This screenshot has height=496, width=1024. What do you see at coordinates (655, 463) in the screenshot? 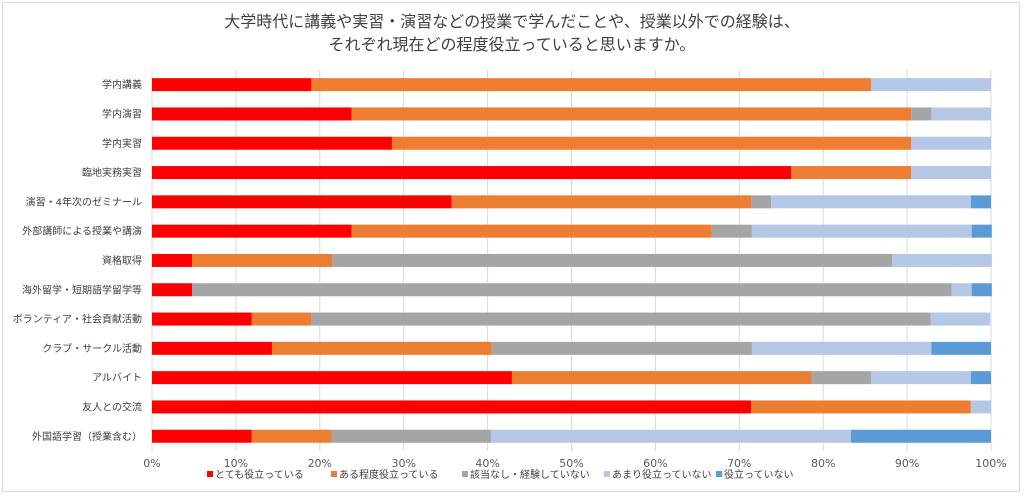
I see `x-tick-label: 60%` at bounding box center [655, 463].